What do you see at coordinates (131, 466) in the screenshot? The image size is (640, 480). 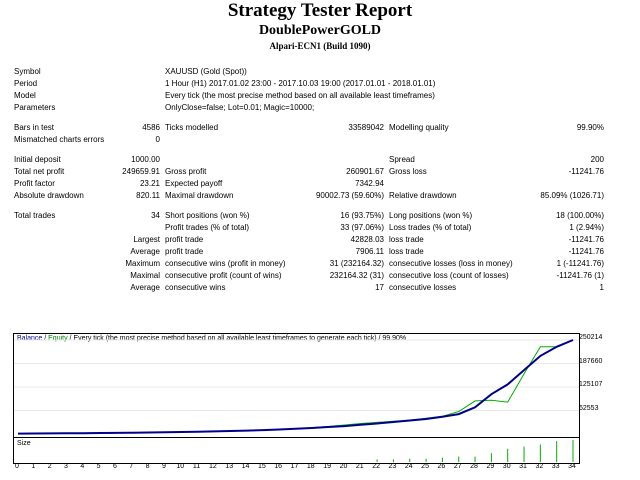 I see `x-tick-label: 7` at bounding box center [131, 466].